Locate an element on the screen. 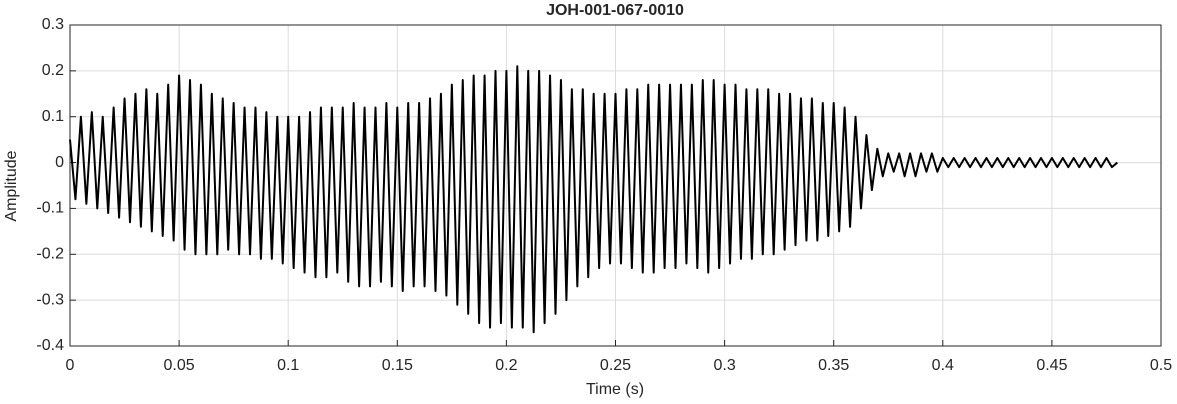  y-tick-label: 0.2 is located at coordinates (53, 70).